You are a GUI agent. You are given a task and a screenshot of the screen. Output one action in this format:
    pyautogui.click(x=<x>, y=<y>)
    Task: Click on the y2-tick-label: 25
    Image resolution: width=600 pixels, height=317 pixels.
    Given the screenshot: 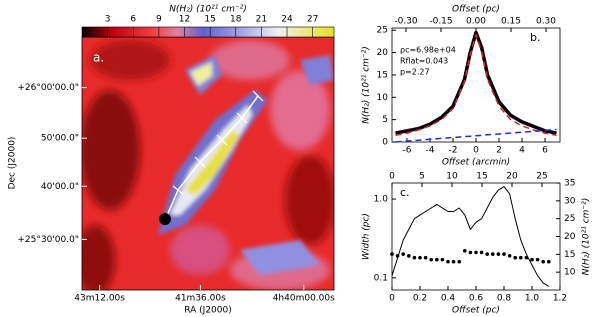 What is the action you would take?
    pyautogui.click(x=569, y=219)
    